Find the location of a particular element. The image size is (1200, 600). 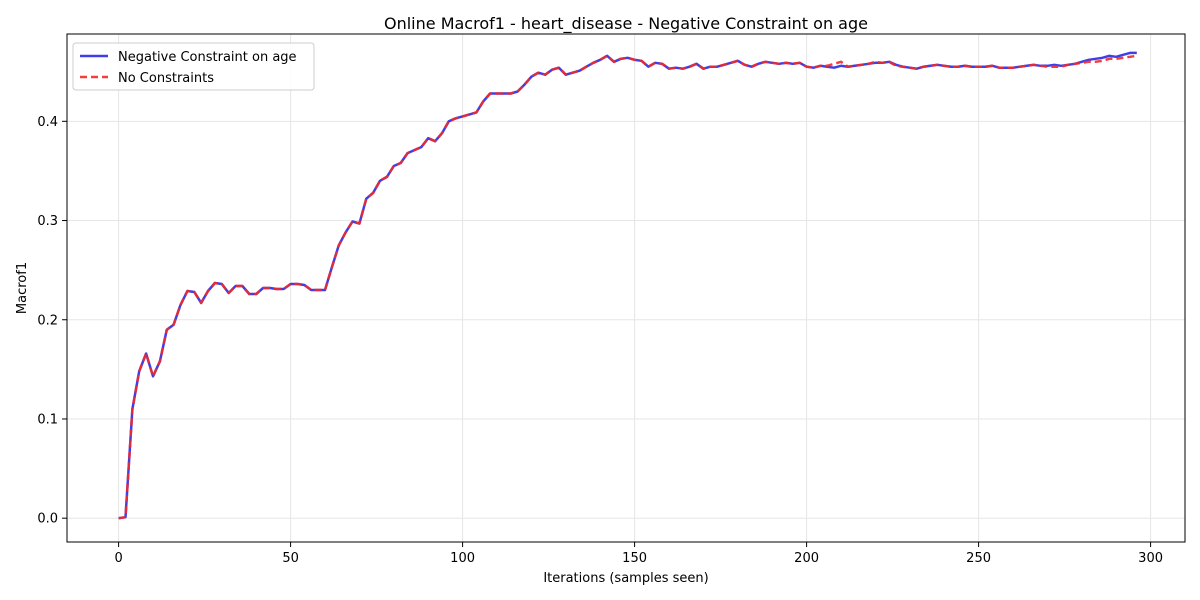

y-tick-label: 0.2 is located at coordinates (47, 320).